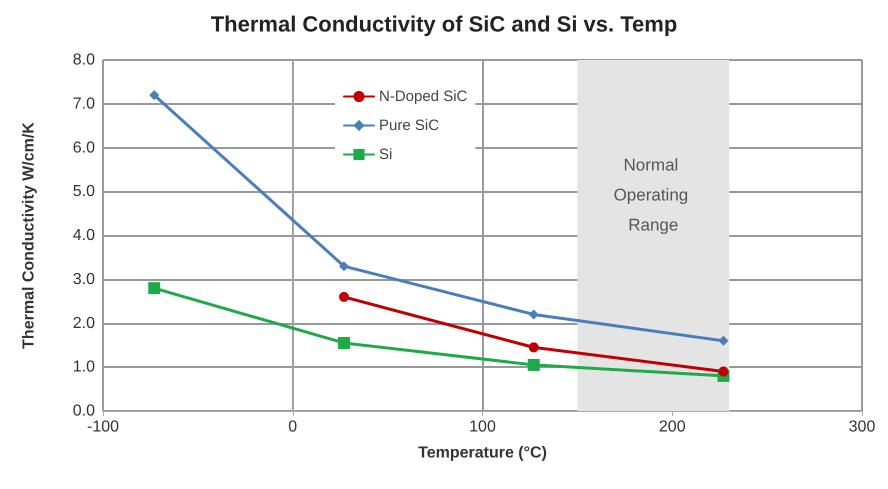  Describe the element at coordinates (103, 427) in the screenshot. I see `x-tick-label: -100` at that location.